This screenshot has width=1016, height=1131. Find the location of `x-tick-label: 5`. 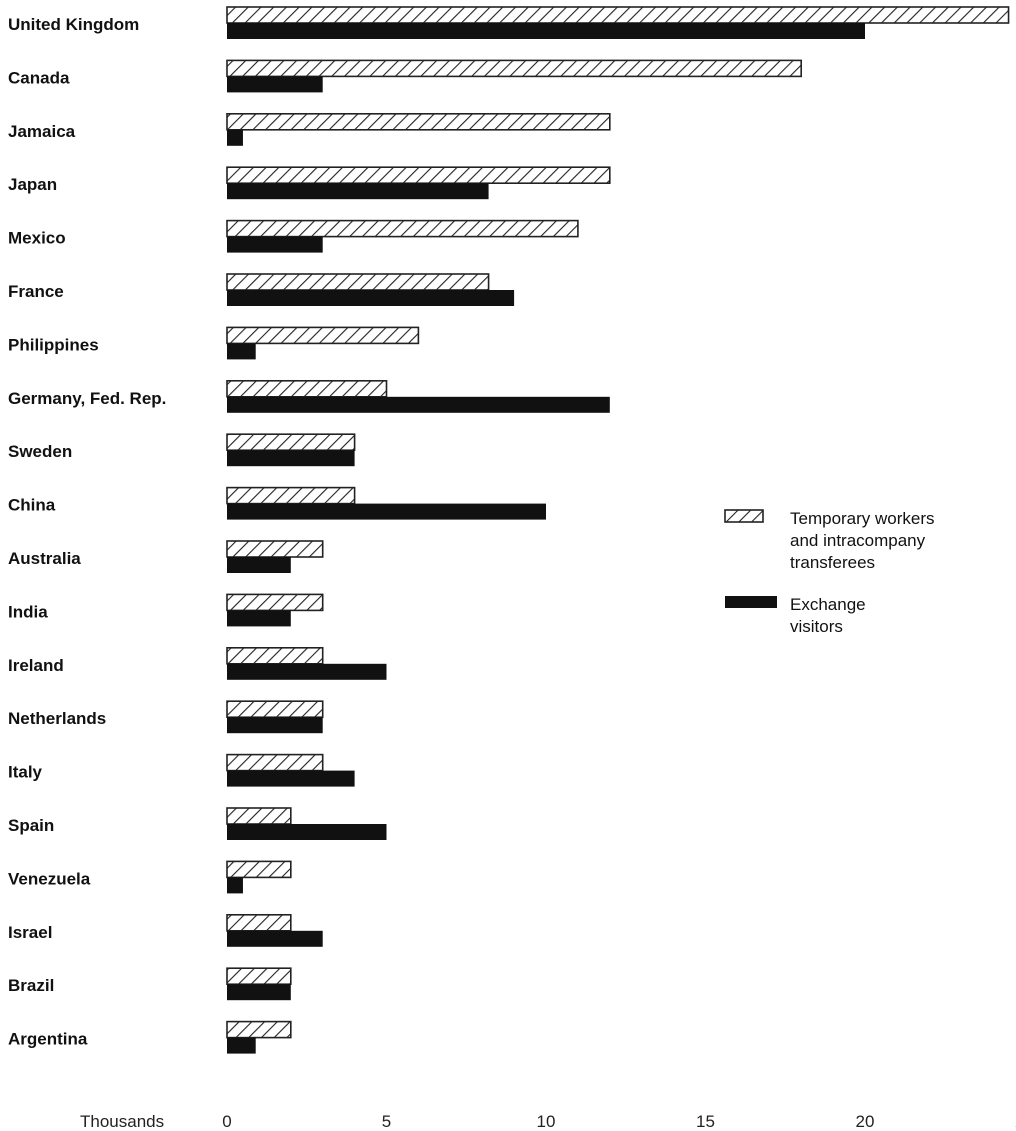

x-tick-label: 5 is located at coordinates (386, 1121).